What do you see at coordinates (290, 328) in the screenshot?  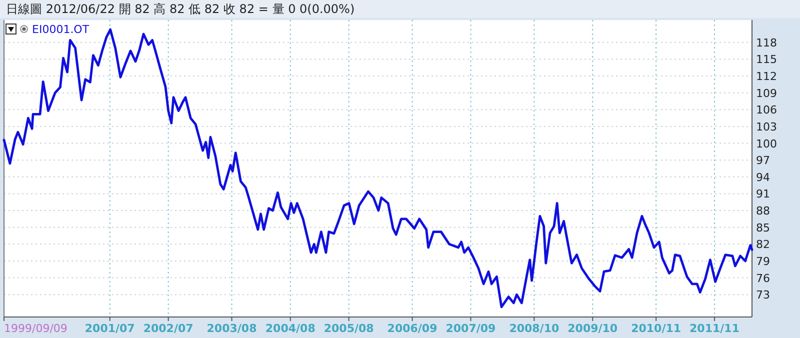 I see `x-tick-label: 2004/08` at bounding box center [290, 328].